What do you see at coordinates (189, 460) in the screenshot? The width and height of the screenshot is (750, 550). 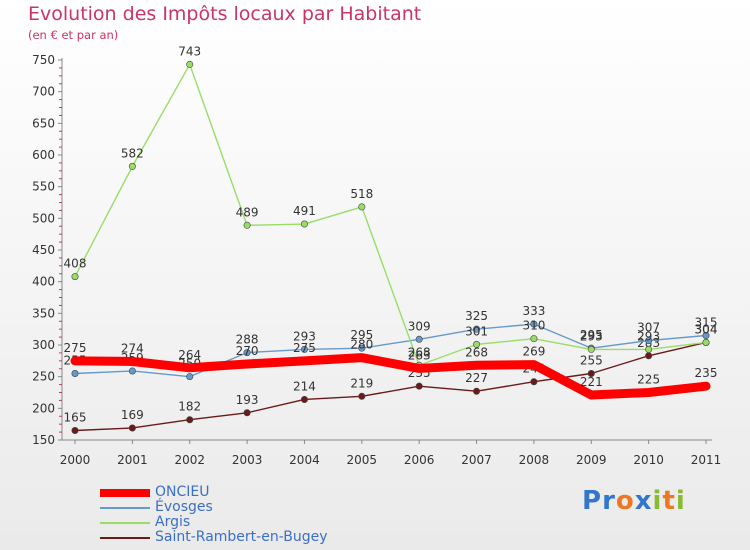 I see `x-tick-label: 2002` at bounding box center [189, 460].